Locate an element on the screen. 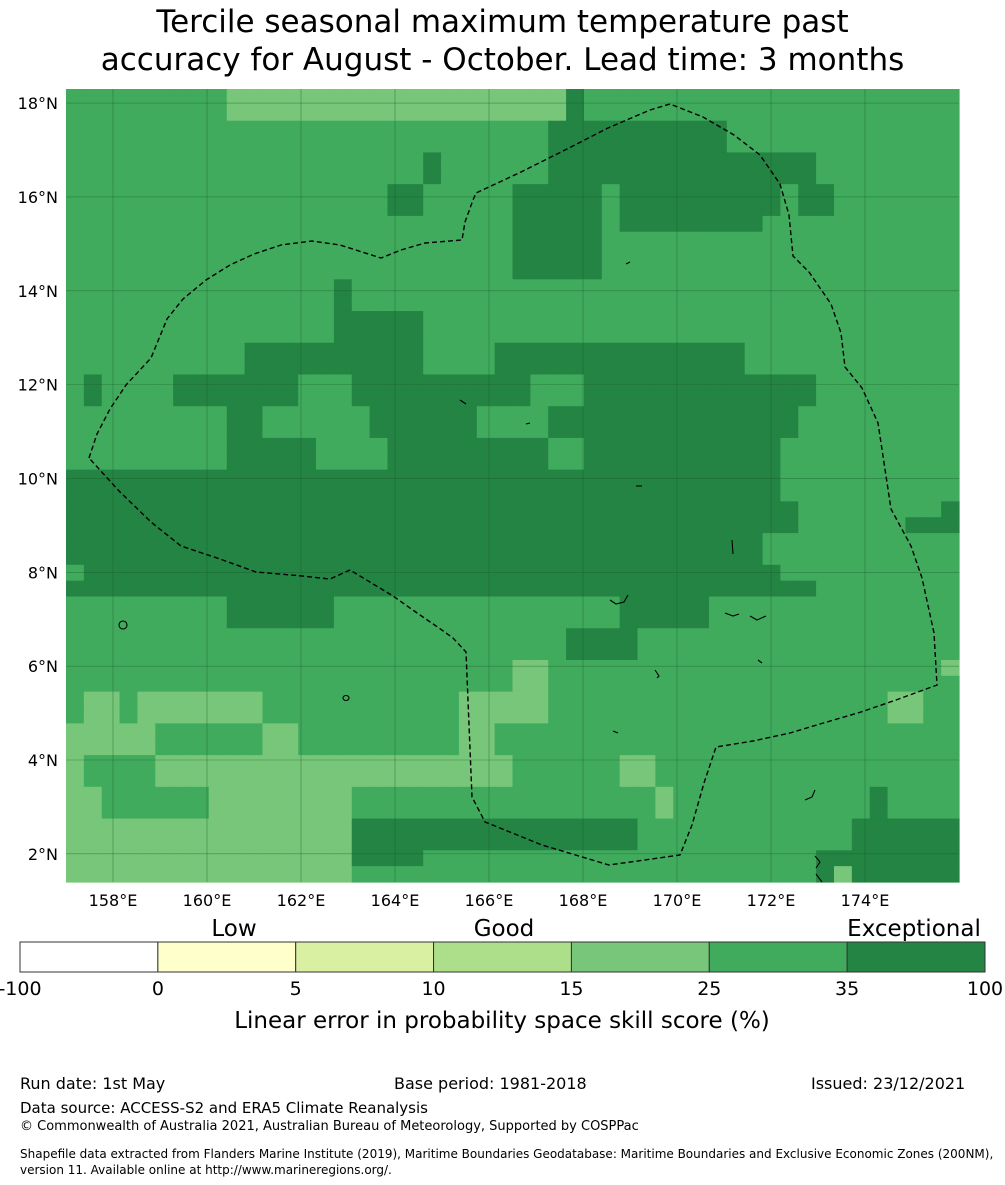 The image size is (1005, 1185). colorbar-header-exceptional: Exceptional is located at coordinates (914, 929).